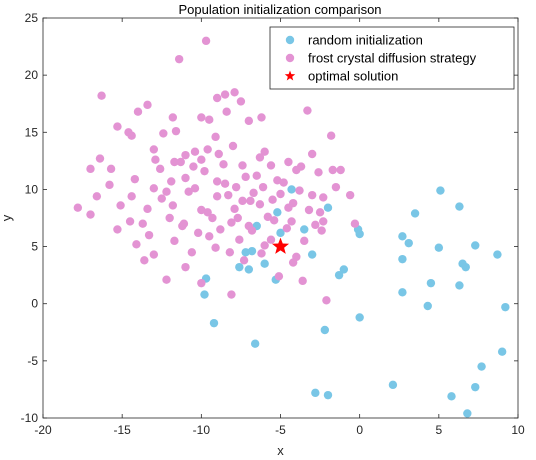 The width and height of the screenshot is (536, 460). Describe the element at coordinates (34, 247) in the screenshot. I see `y-tick-label: 5` at that location.